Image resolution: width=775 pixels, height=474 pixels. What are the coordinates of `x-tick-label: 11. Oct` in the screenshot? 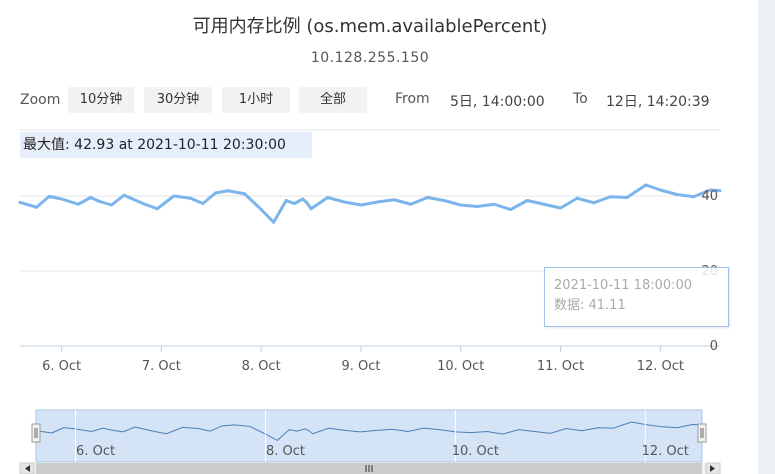 It's located at (560, 366).